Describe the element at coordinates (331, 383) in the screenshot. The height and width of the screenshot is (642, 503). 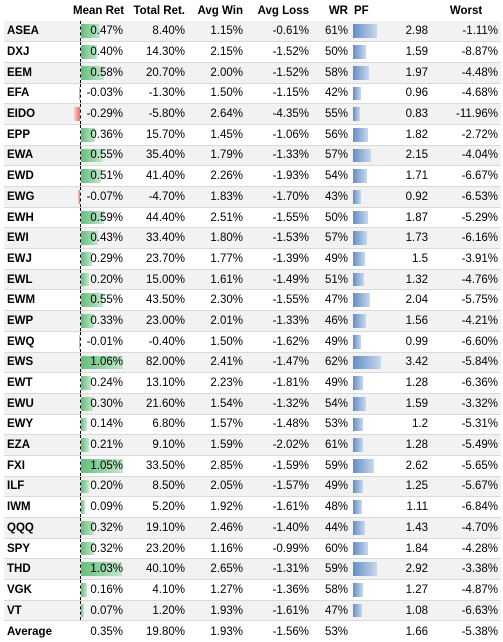
I see `wr-cell: 49%` at that location.